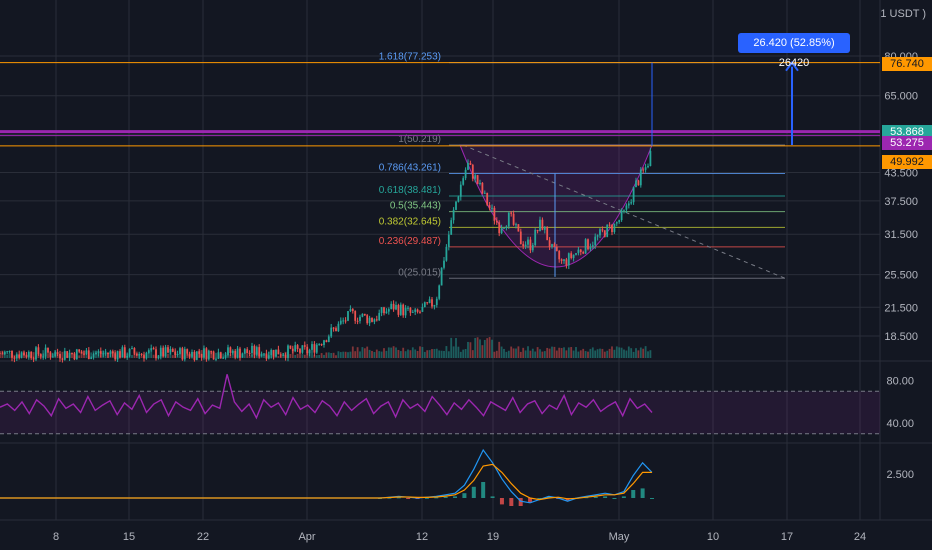 This screenshot has height=550, width=932. What do you see at coordinates (410, 57) in the screenshot?
I see `fib-level-label: 1.618(77.253)` at bounding box center [410, 57].